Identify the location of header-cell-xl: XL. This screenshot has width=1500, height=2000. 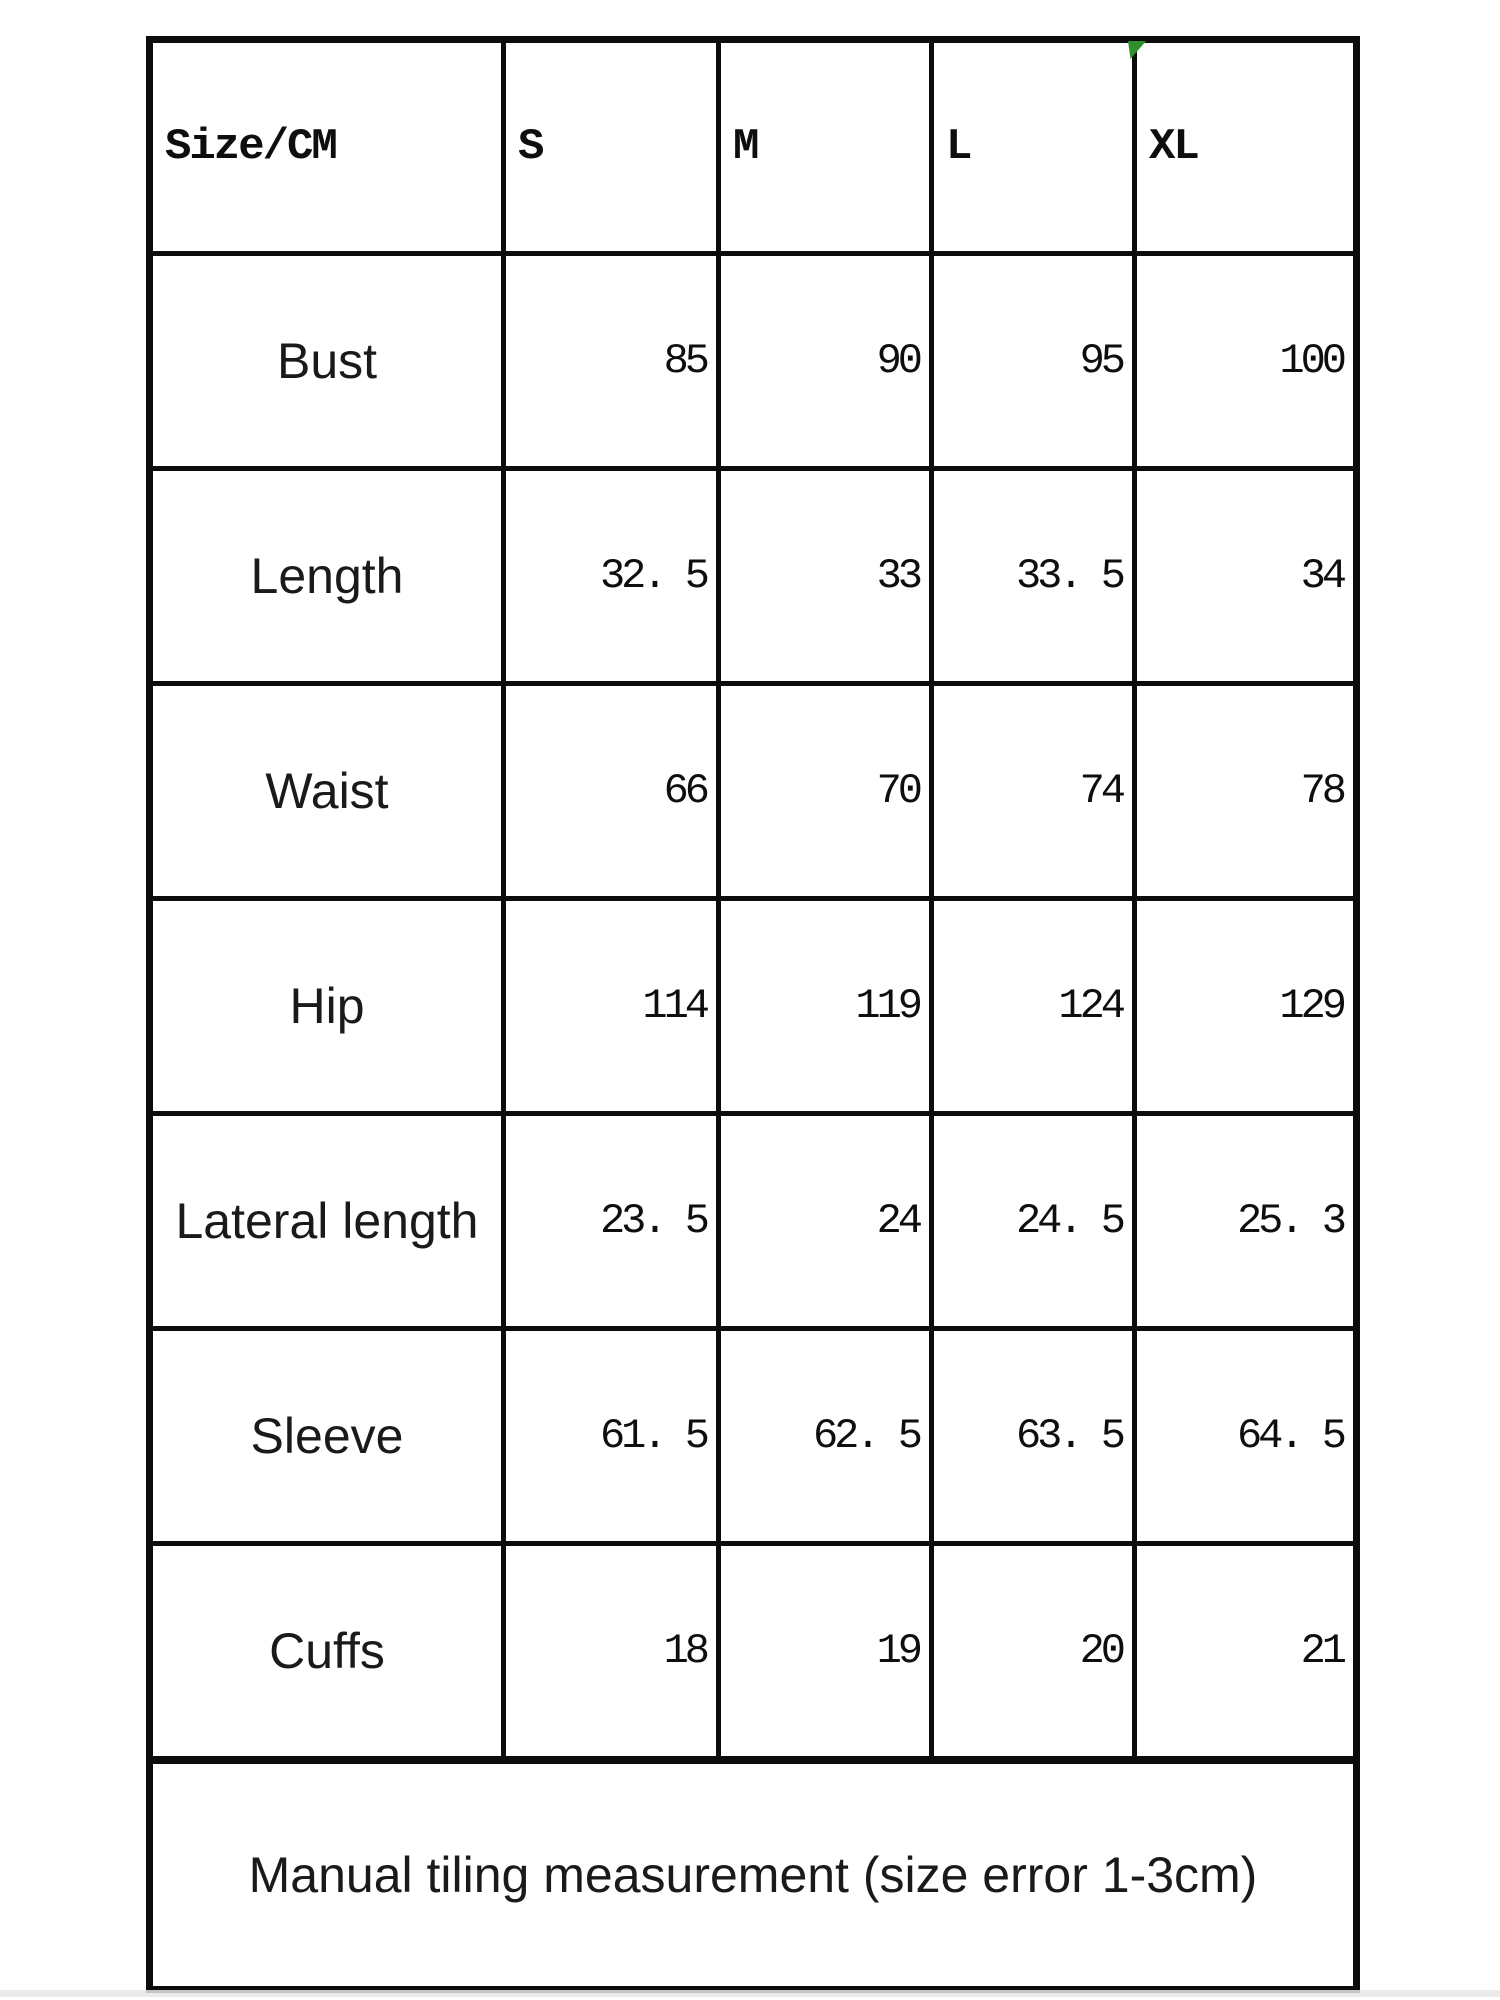
(1245, 146).